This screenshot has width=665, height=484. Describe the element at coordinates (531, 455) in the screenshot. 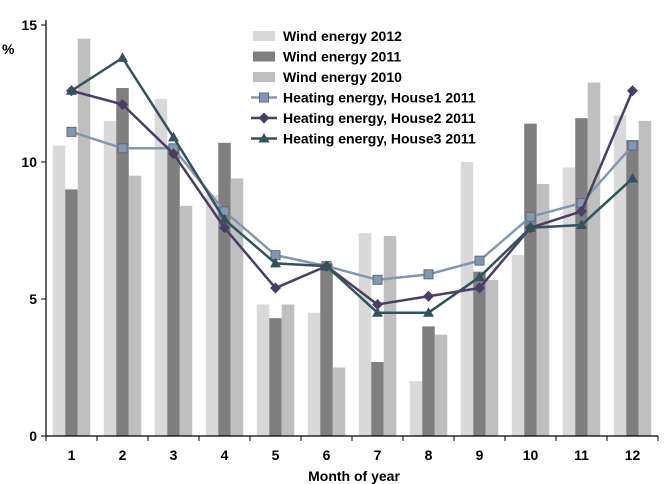

I see `x-tick-label-10: 10` at that location.